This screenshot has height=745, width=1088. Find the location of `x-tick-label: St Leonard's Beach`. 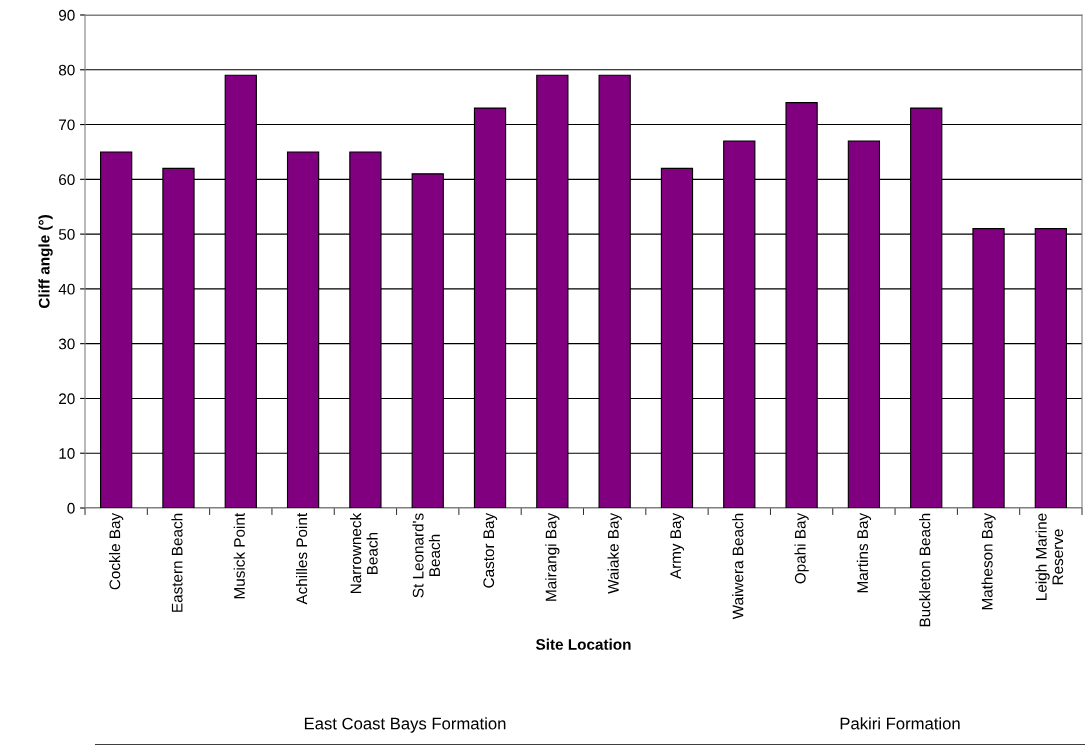

x-tick-label: St Leonard's Beach is located at coordinates (426, 555).